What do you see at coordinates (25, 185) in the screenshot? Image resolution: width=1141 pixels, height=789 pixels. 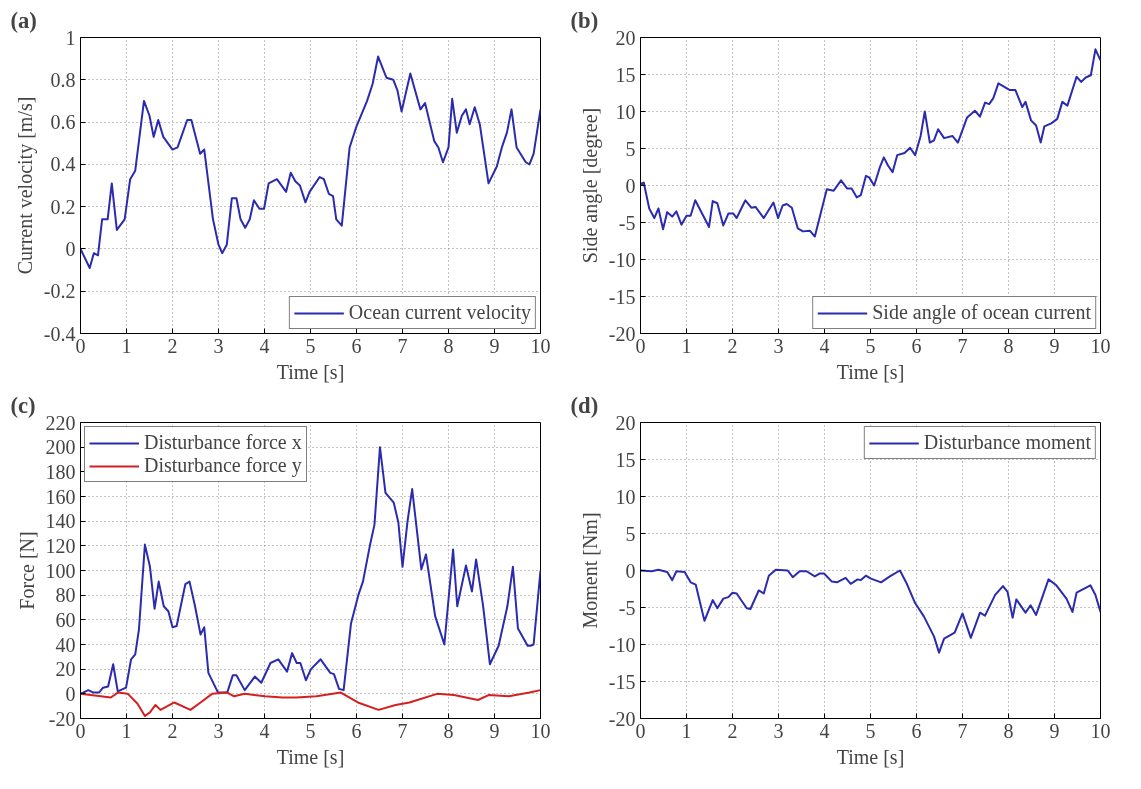 I see `y-axis-title: Current velocity [m/s]` at bounding box center [25, 185].